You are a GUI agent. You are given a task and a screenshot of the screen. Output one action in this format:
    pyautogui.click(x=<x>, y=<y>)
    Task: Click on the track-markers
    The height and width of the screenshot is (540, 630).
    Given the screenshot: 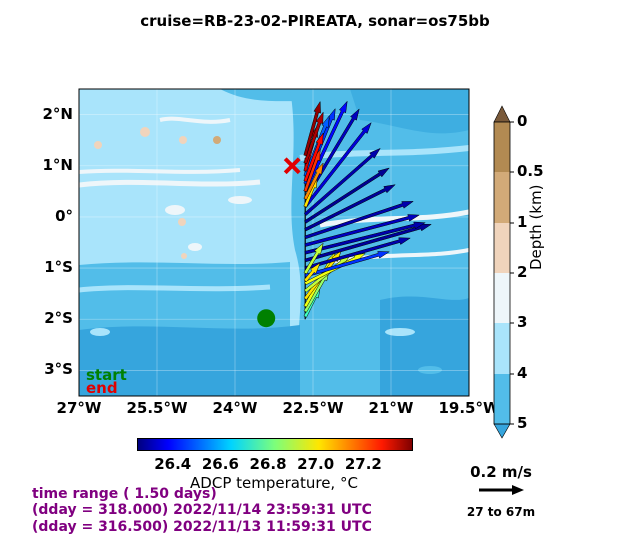 What is the action you would take?
    pyautogui.click(x=279, y=242)
    